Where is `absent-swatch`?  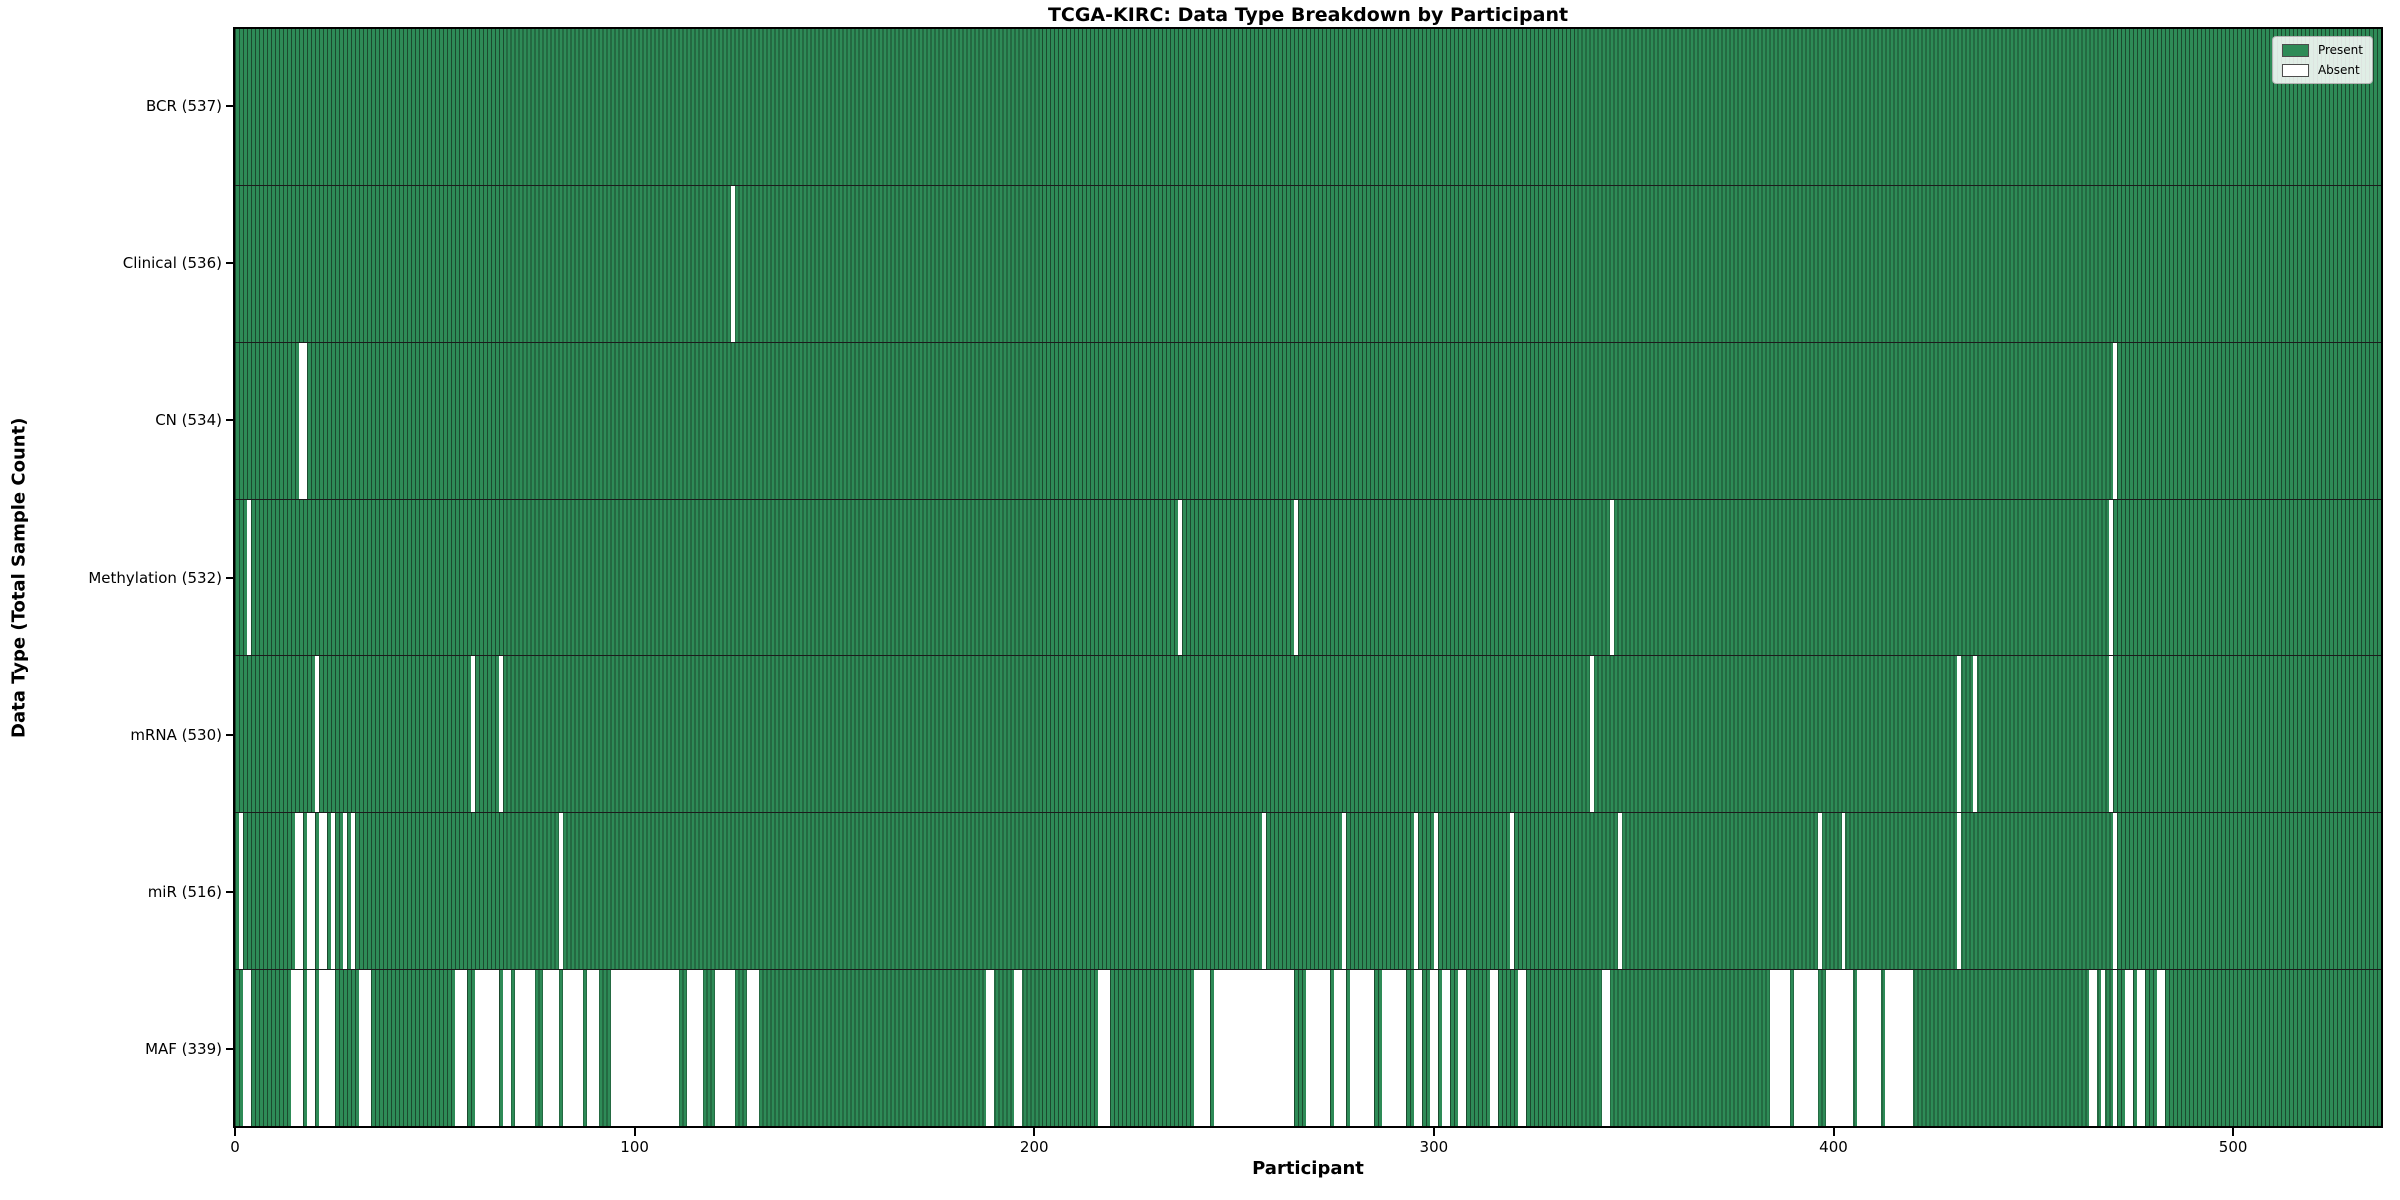
absent-swatch is located at coordinates (2295, 70).